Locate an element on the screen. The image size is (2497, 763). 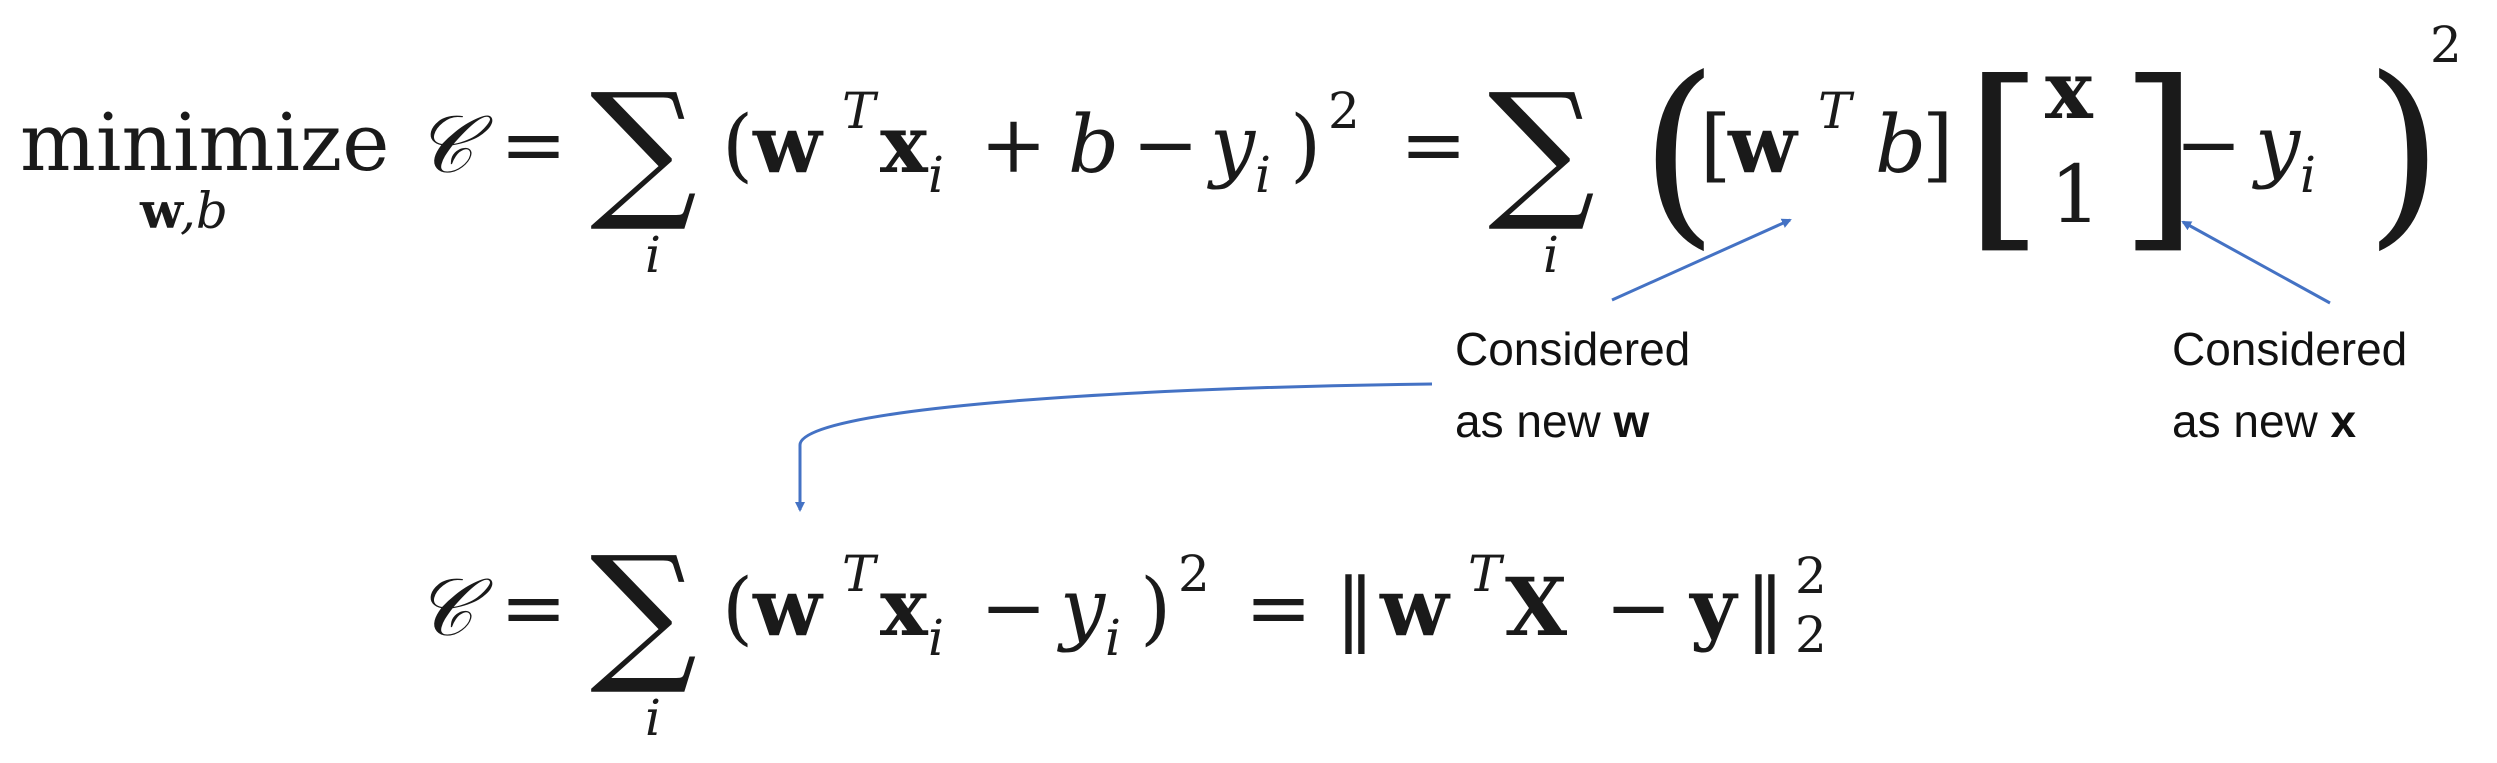
exponent-2-first: 2 is located at coordinates (1344, 111).